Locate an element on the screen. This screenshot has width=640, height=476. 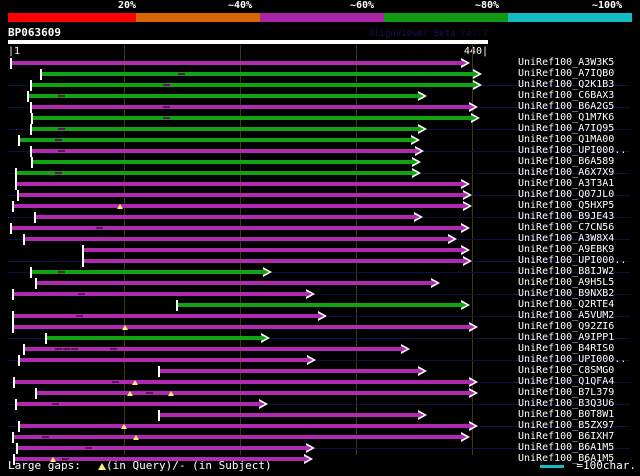
hit-label: UniRef100_Q07JL0 is located at coordinates (566, 194).